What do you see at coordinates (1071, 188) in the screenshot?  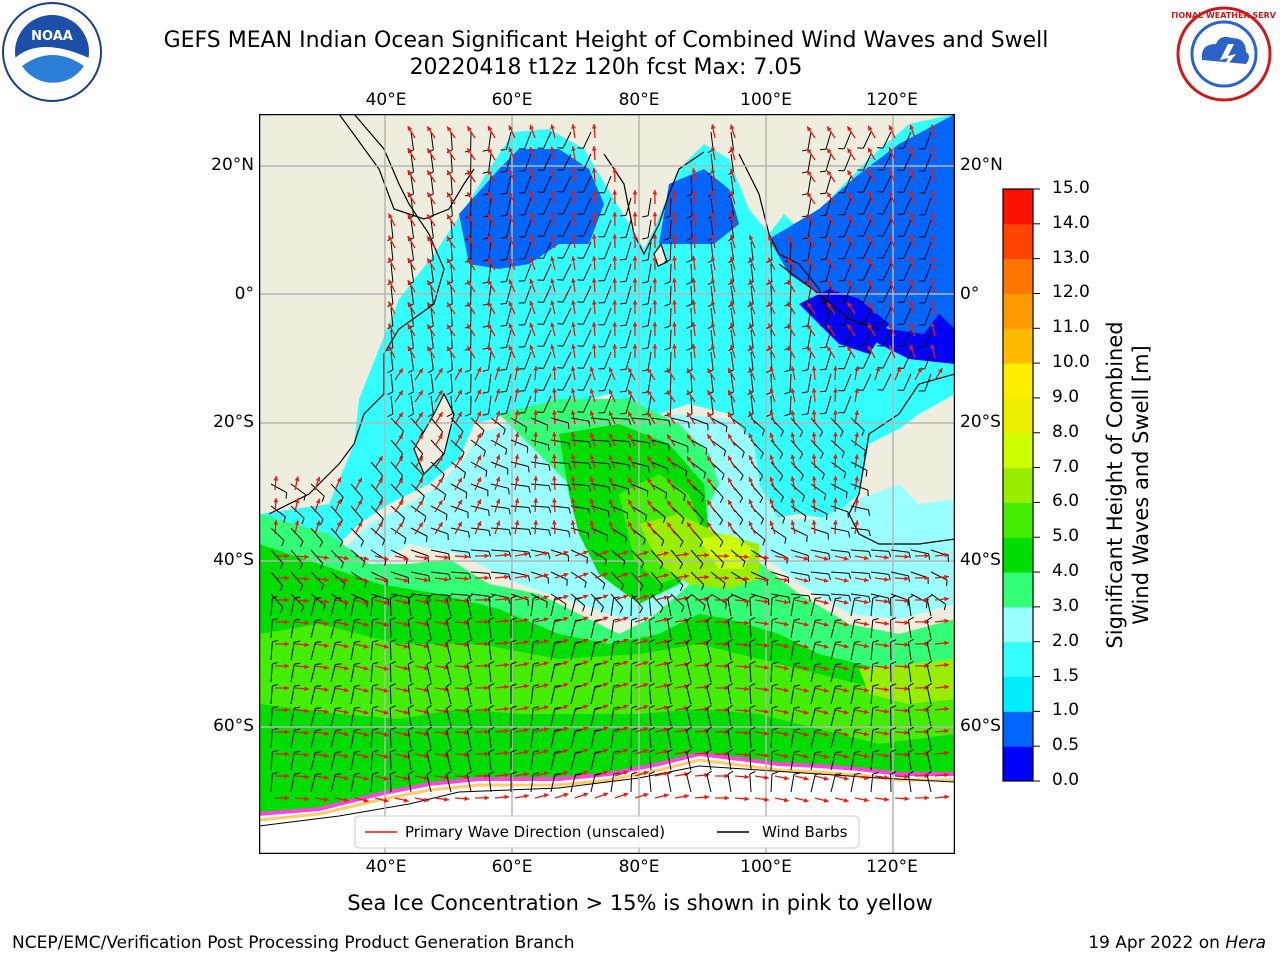 I see `colorbar-tick-label: 15.0` at bounding box center [1071, 188].